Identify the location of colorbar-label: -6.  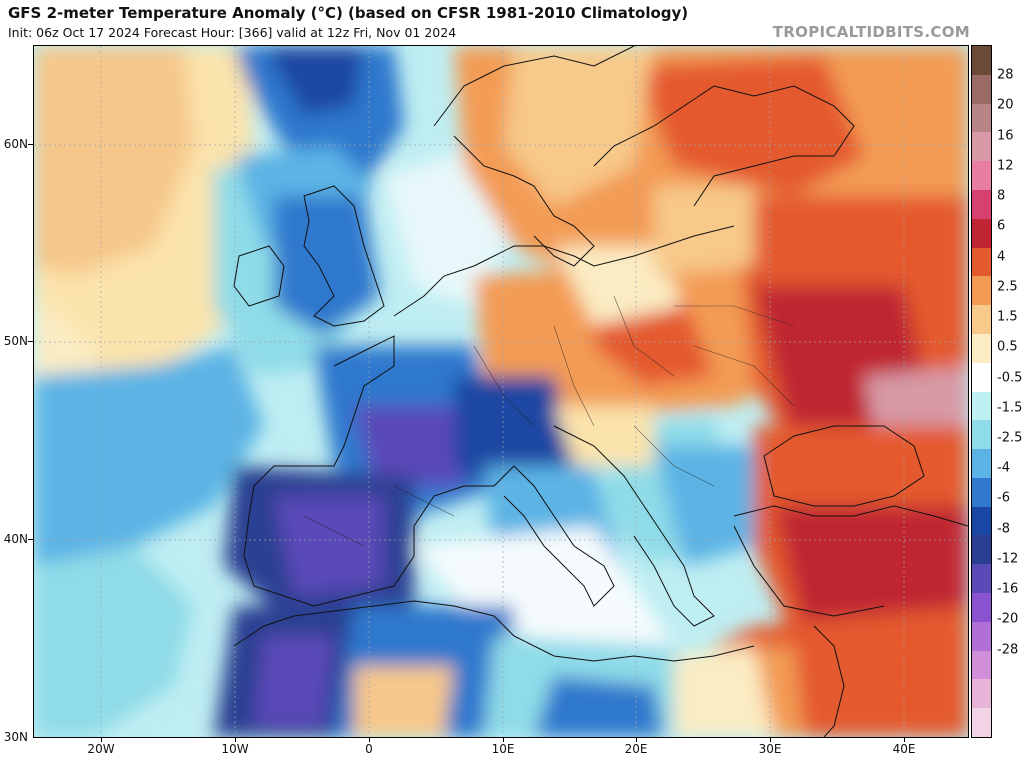
(1003, 498).